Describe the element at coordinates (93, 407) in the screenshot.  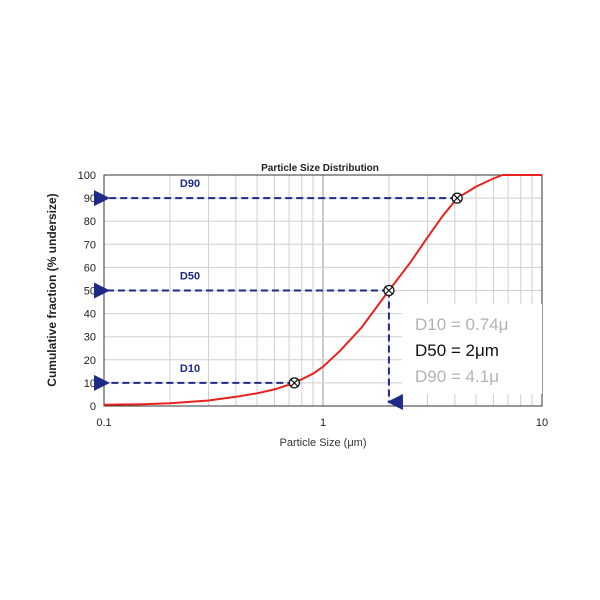
I see `y-tick-label: 0` at that location.